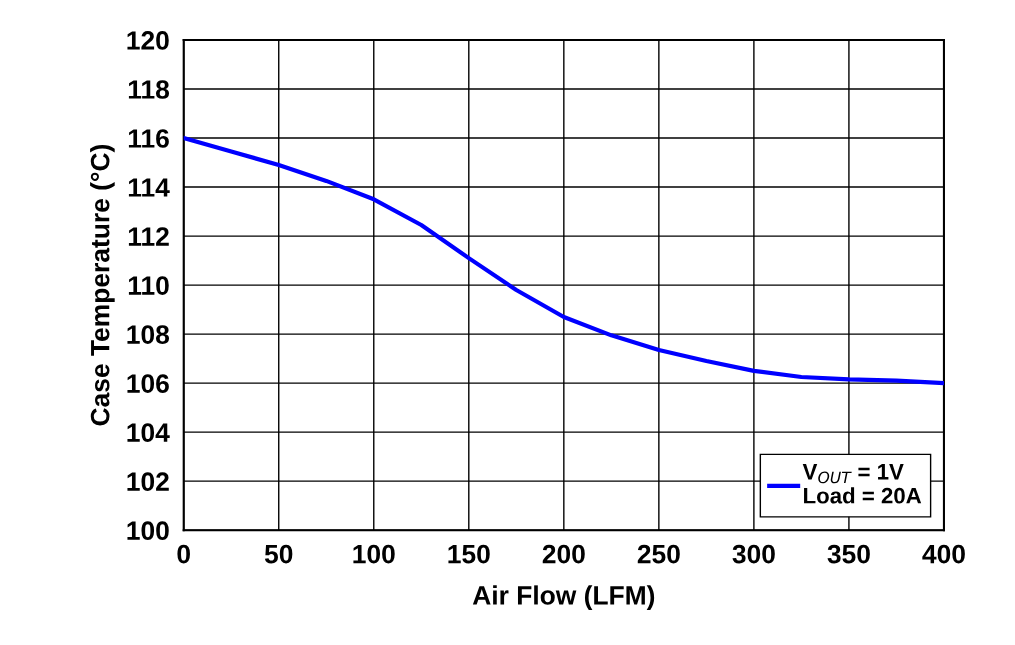 This screenshot has height=645, width=1015. Describe the element at coordinates (148, 334) in the screenshot. I see `y-tick-label: 108` at that location.